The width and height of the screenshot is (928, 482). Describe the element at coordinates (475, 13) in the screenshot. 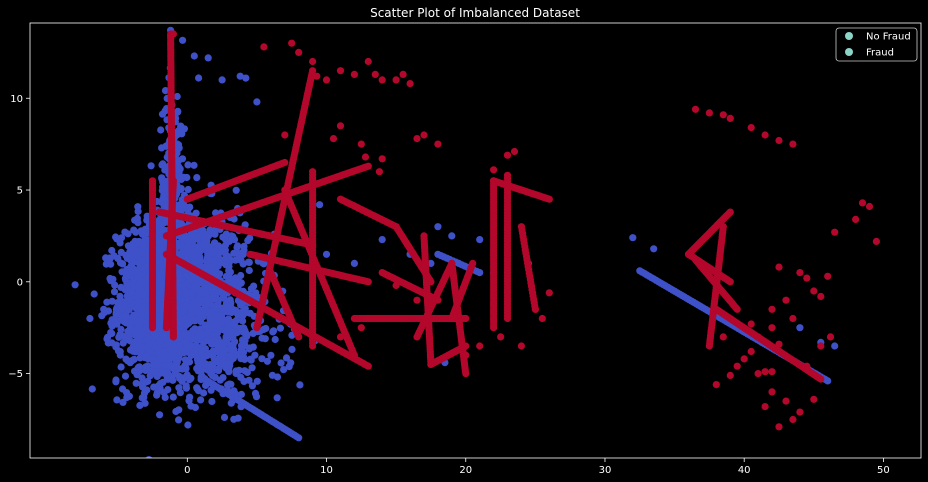

I see `chart-title: Scatter Plot of Imbalanced Dataset` at that location.